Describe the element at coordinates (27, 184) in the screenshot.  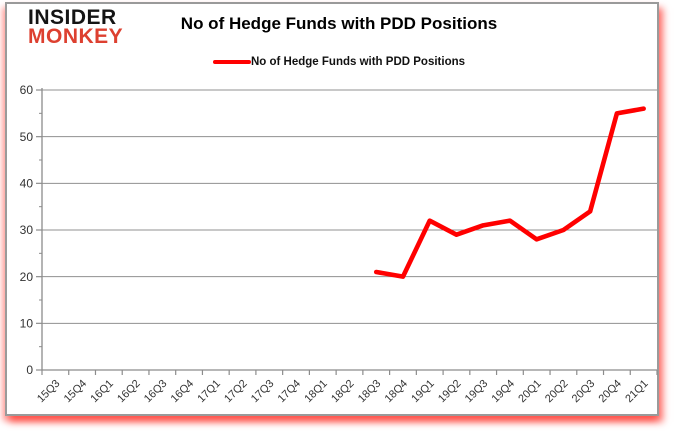
I see `y-tick-label: 40` at that location.